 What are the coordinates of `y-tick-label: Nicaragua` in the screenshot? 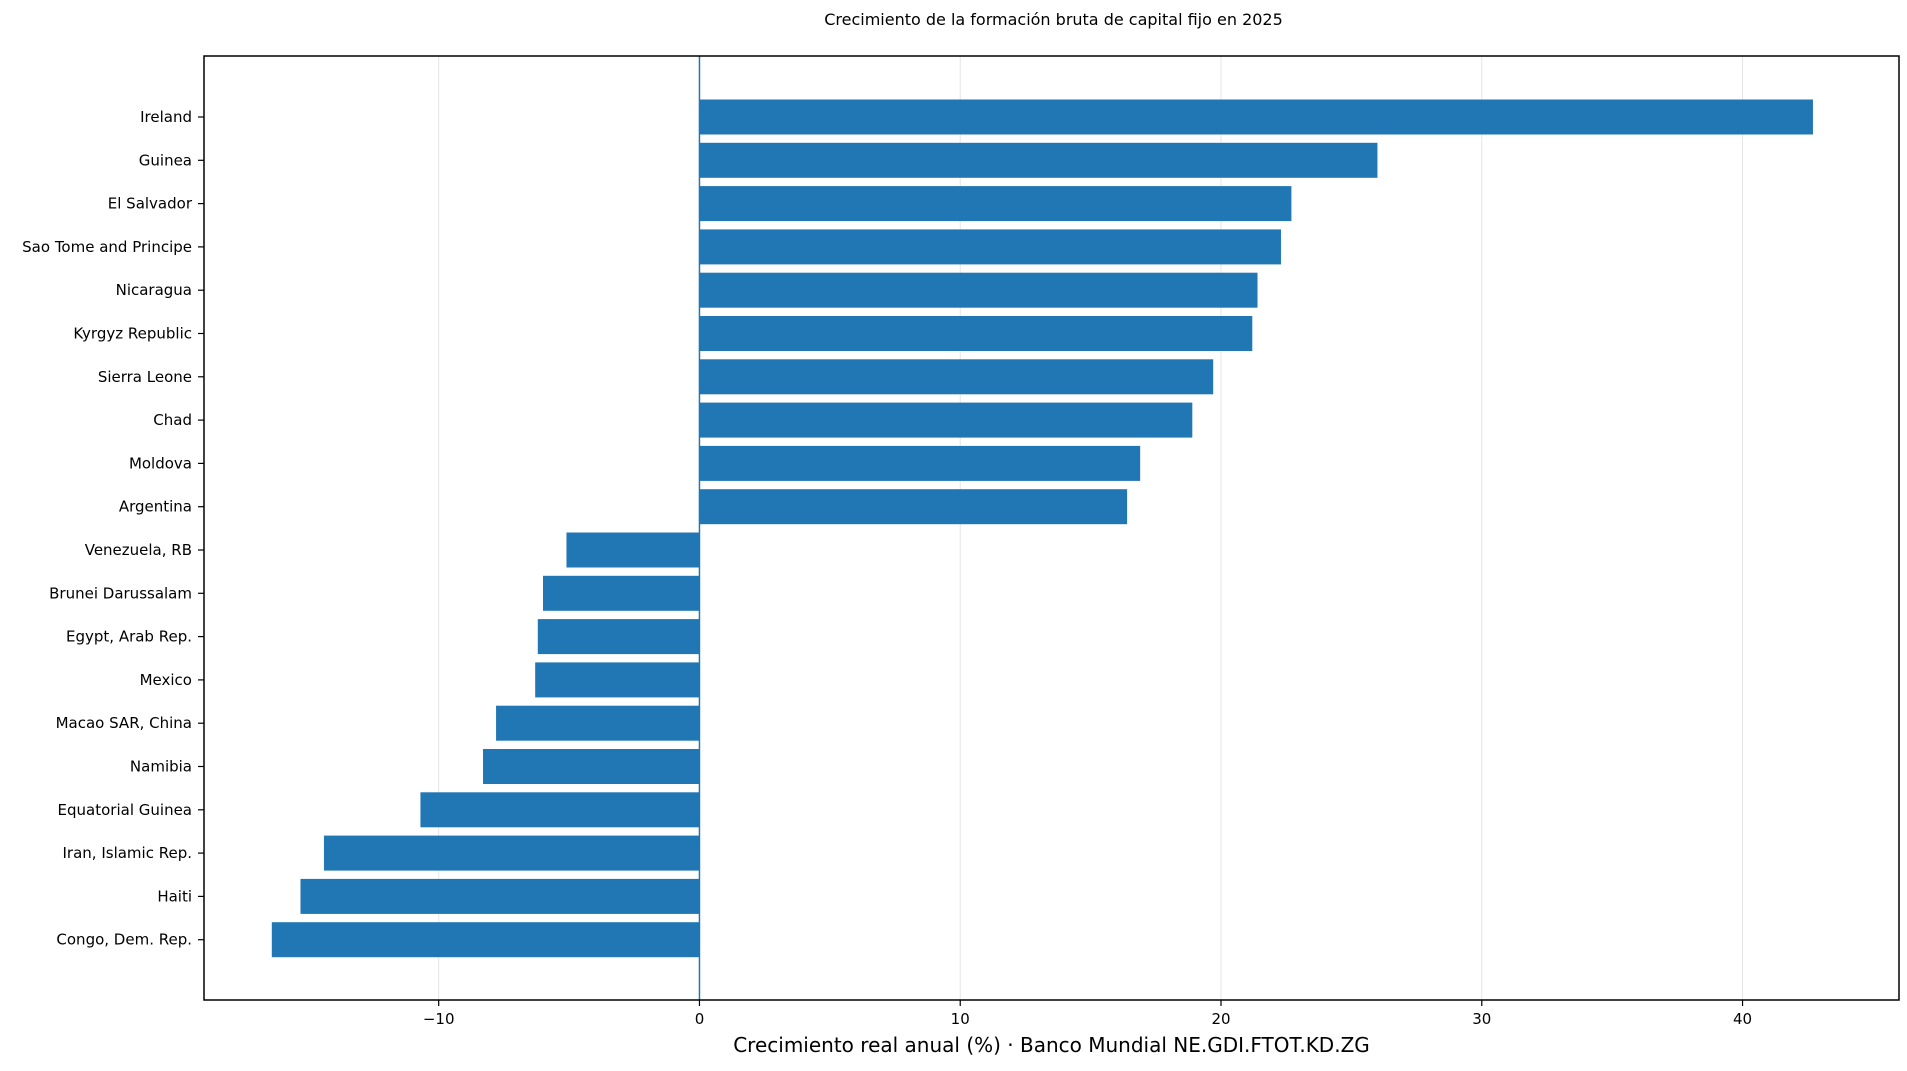 It's located at (154, 290).